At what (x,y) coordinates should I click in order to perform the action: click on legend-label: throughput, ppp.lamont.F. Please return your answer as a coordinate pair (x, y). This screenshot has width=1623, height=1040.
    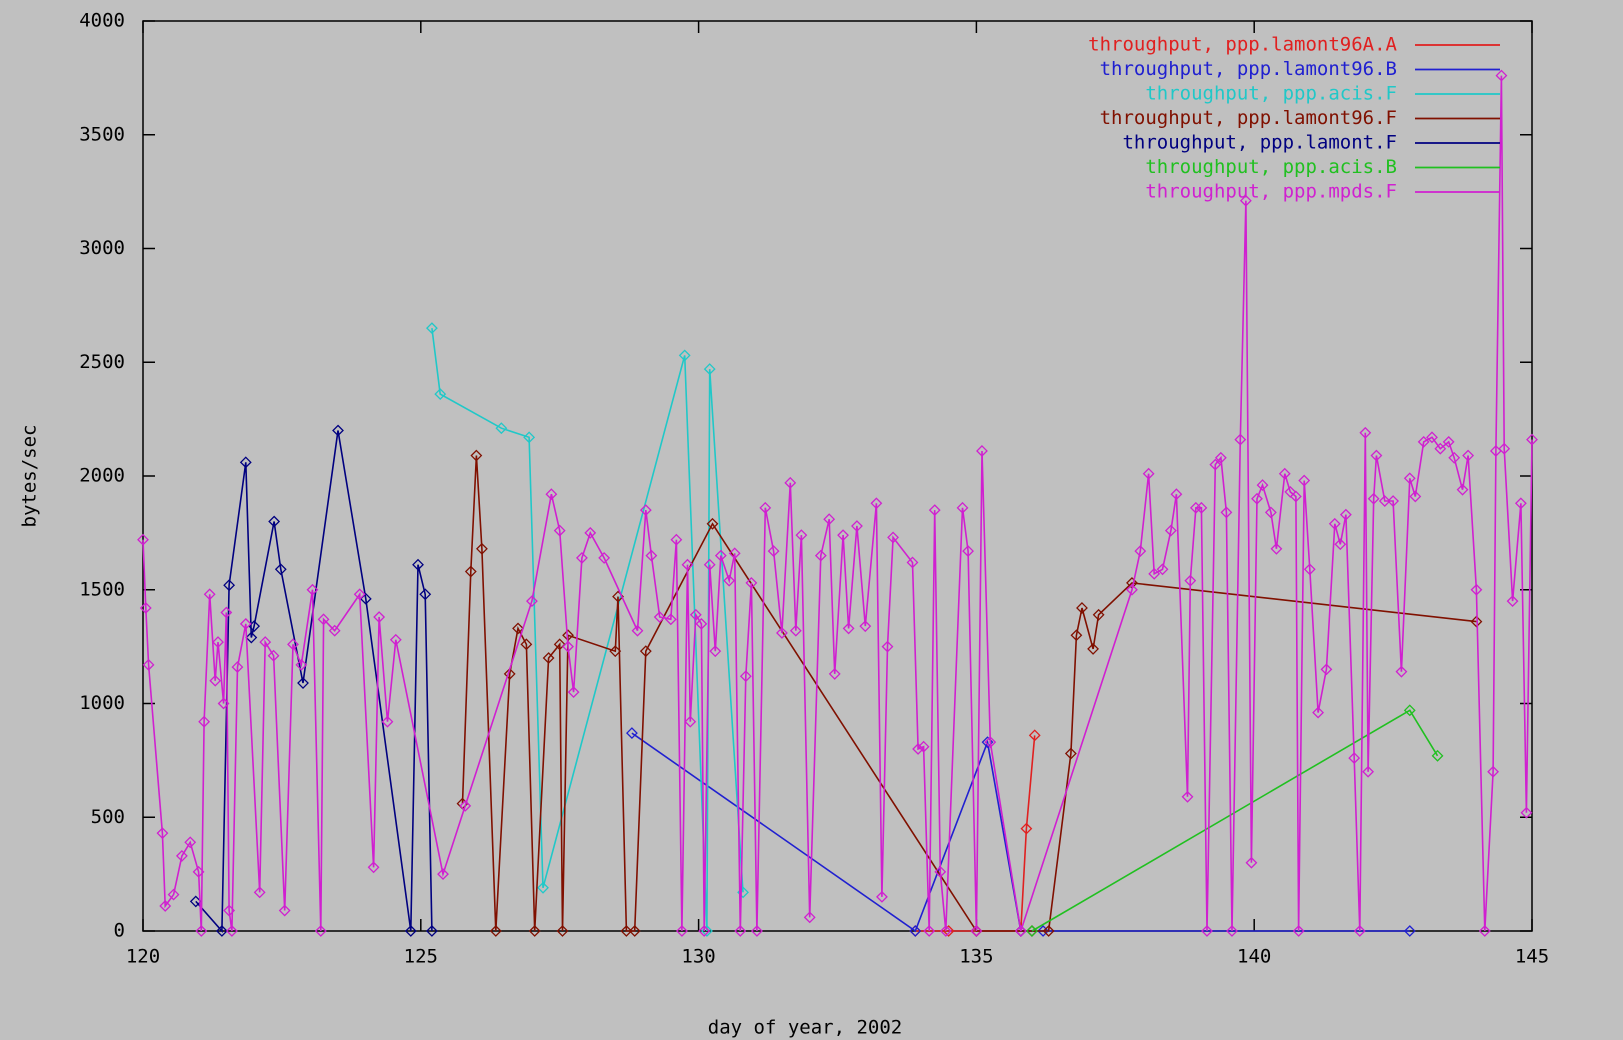
    Looking at the image, I should click on (1259, 143).